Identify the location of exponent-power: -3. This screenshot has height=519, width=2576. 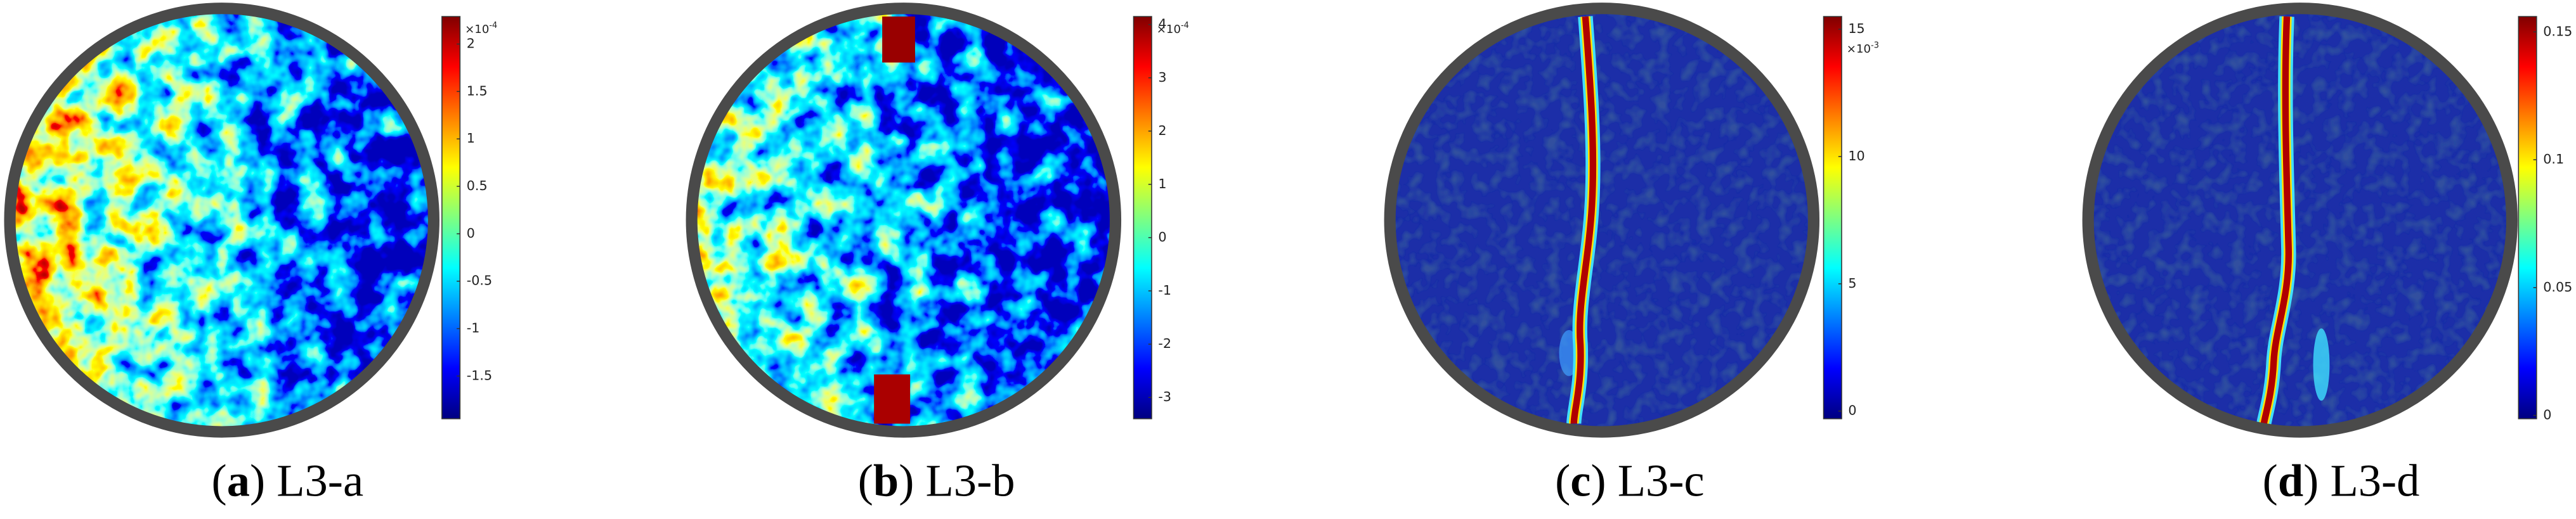
(1875, 45).